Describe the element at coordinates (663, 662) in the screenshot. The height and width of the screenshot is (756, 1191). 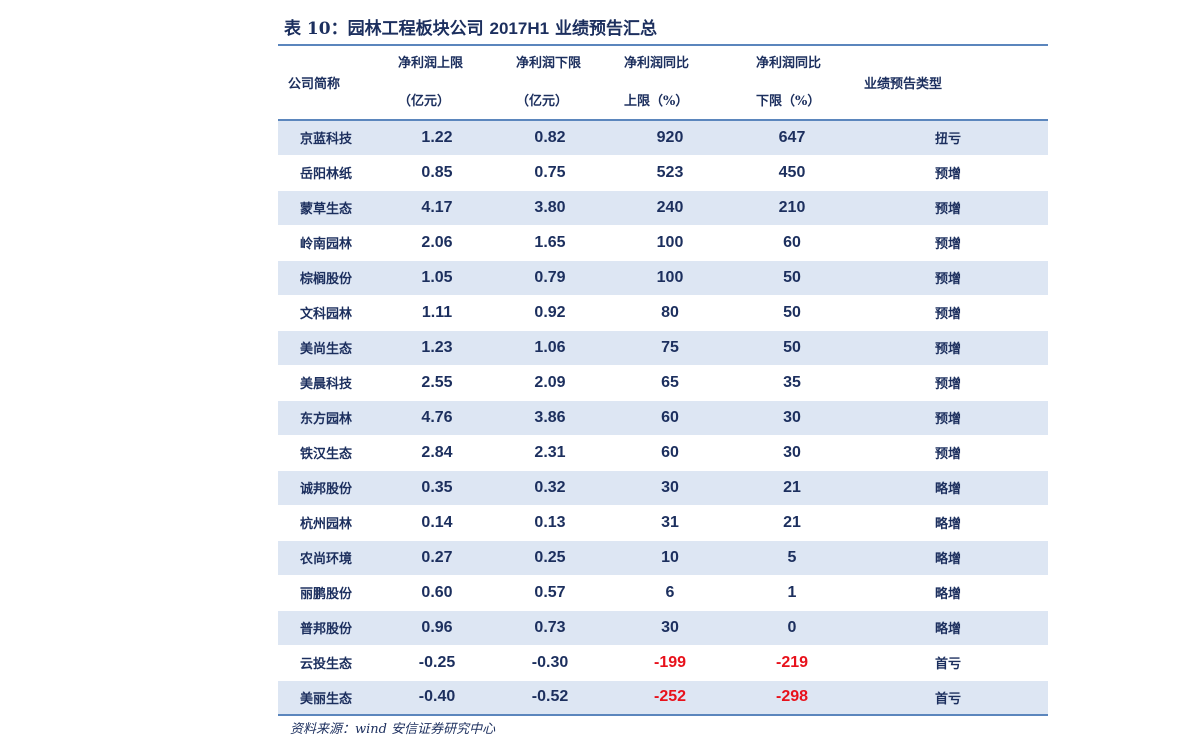
I see `table-row: 云投生态 -0.25 -0.30 -199 -219 首亏` at that location.